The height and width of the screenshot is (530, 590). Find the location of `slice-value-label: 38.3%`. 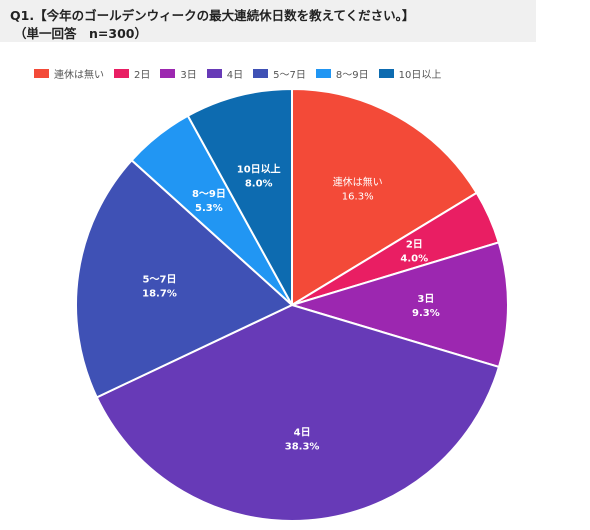

slice-value-label: 38.3% is located at coordinates (302, 447).